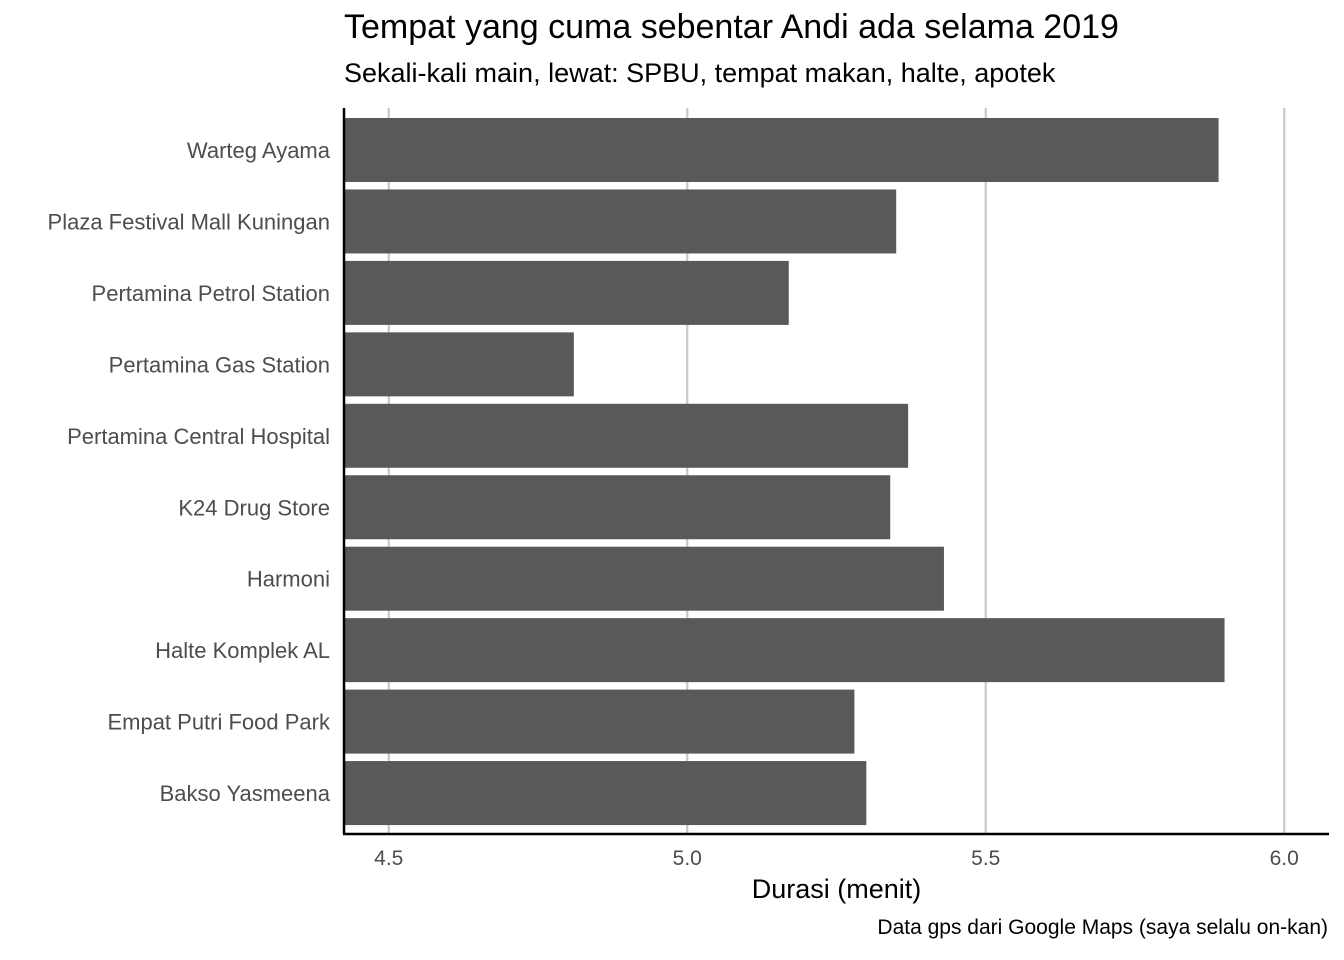 Image resolution: width=1344 pixels, height=960 pixels. Describe the element at coordinates (985, 858) in the screenshot. I see `x-tick-label: 5.5` at that location.